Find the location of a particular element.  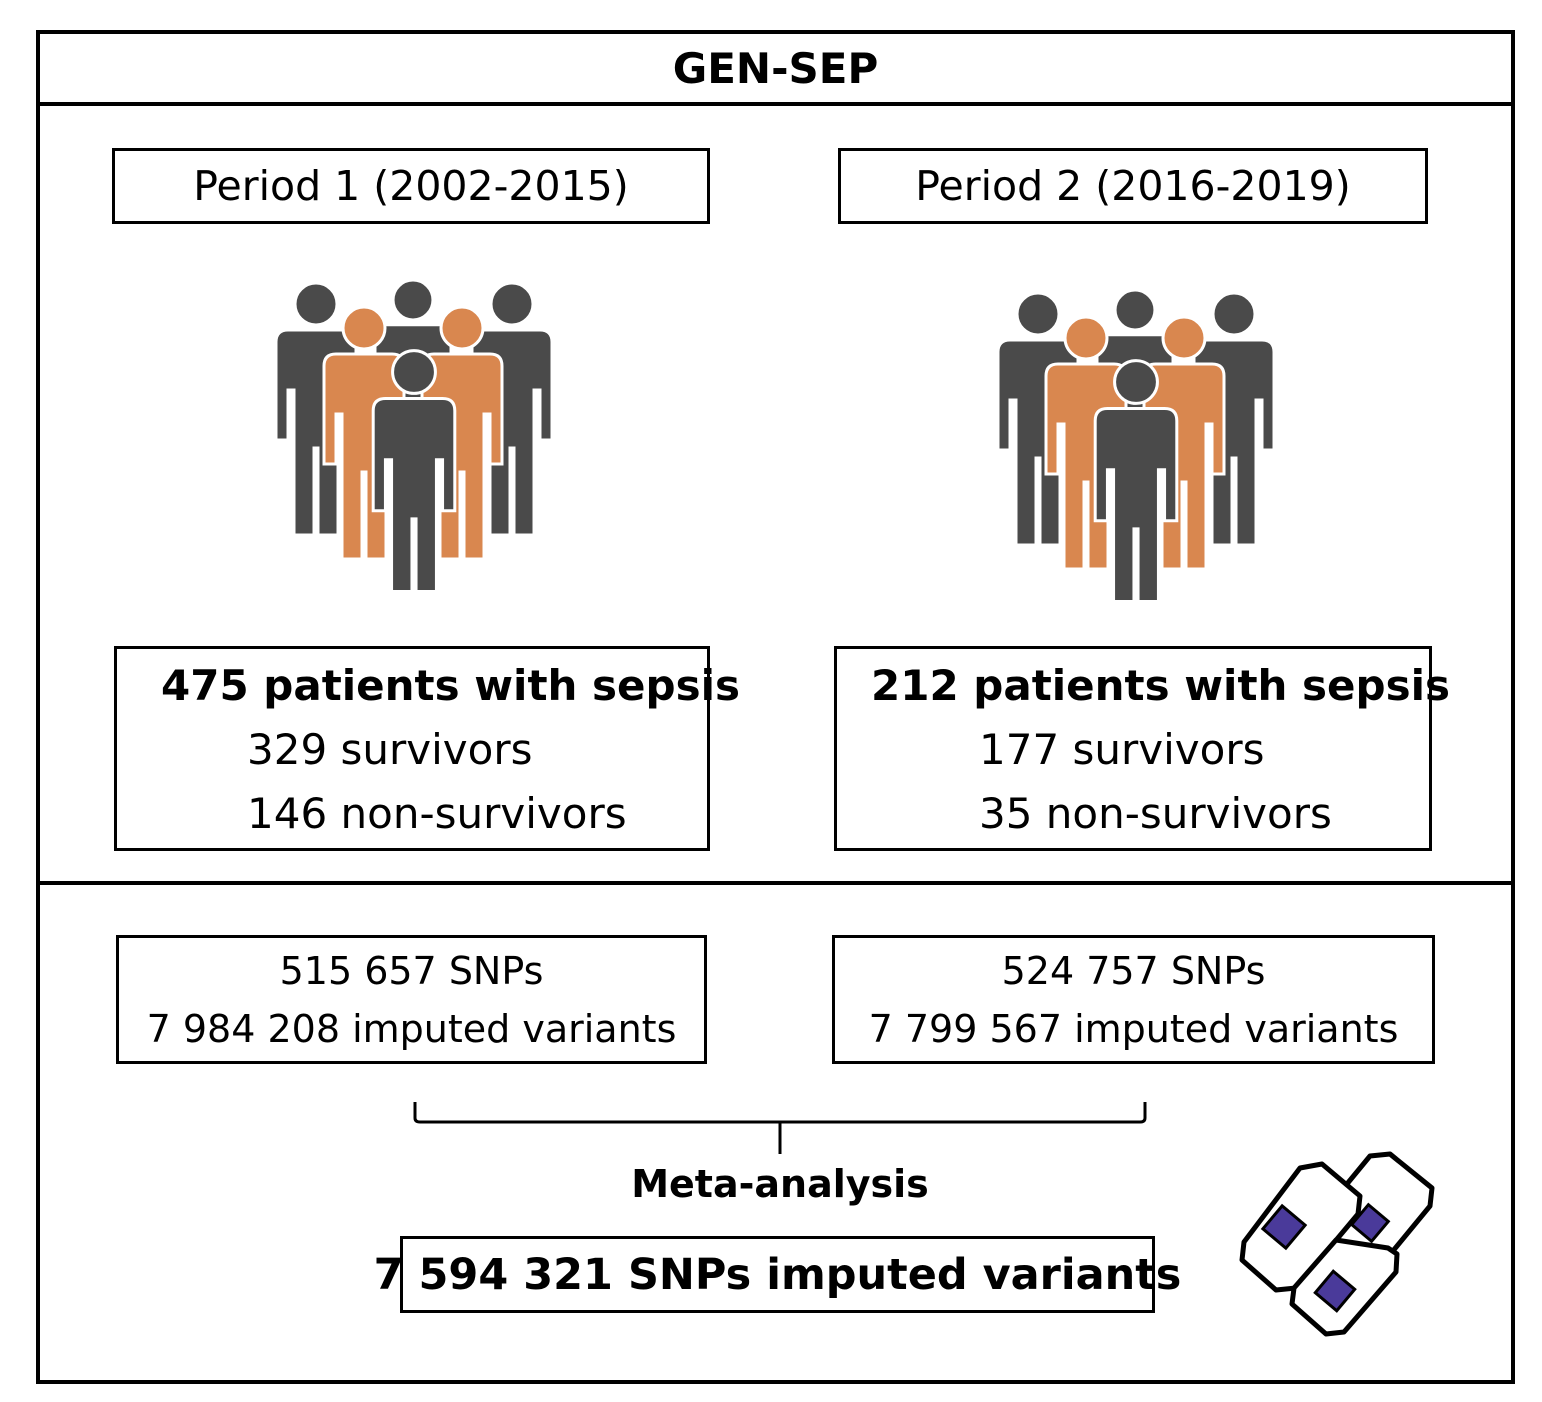

period-1-survivors: 329 survivors is located at coordinates (390, 749).